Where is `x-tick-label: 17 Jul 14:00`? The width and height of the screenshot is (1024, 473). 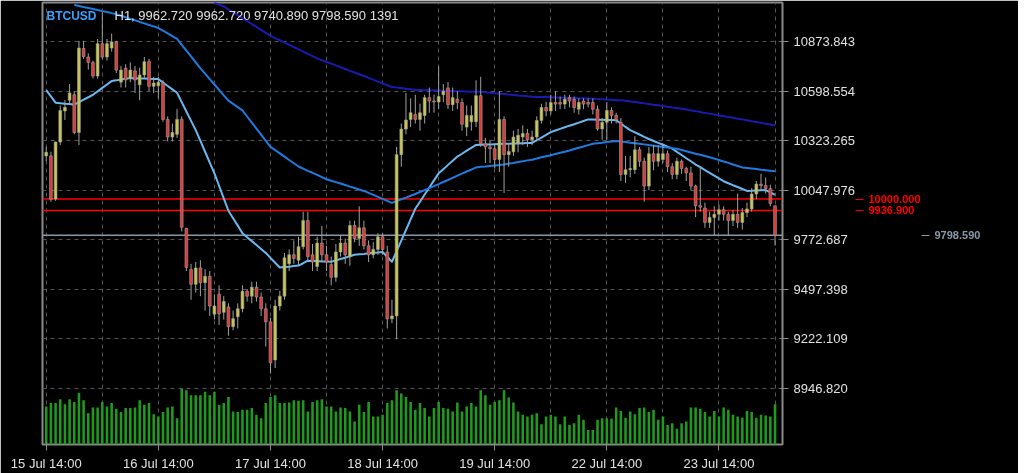
x-tick-label: 17 Jul 14:00 is located at coordinates (270, 463).